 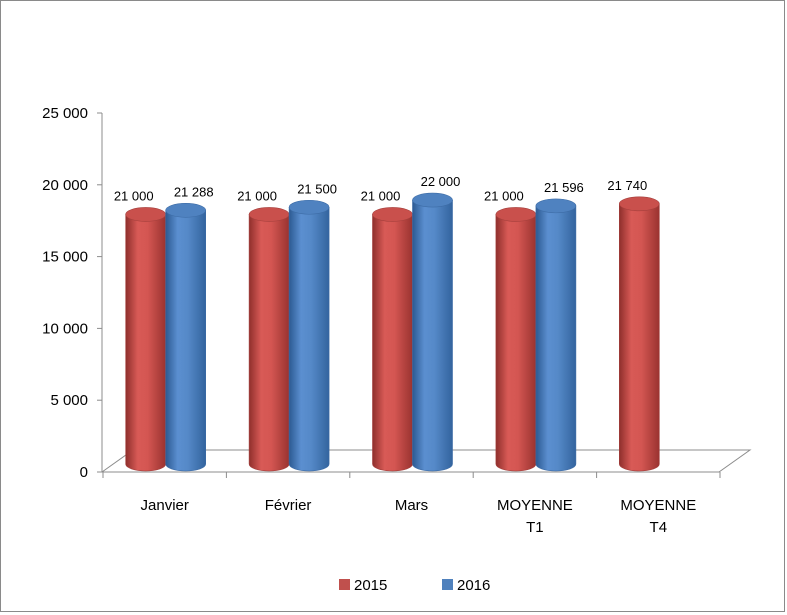 I want to click on y-tick-label: 0, so click(x=84, y=472).